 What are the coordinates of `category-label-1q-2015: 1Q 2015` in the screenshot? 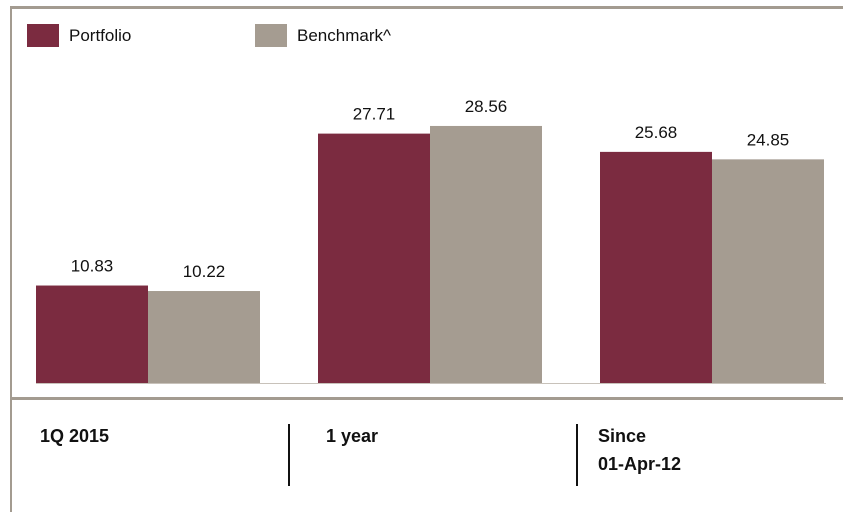 It's located at (74, 436).